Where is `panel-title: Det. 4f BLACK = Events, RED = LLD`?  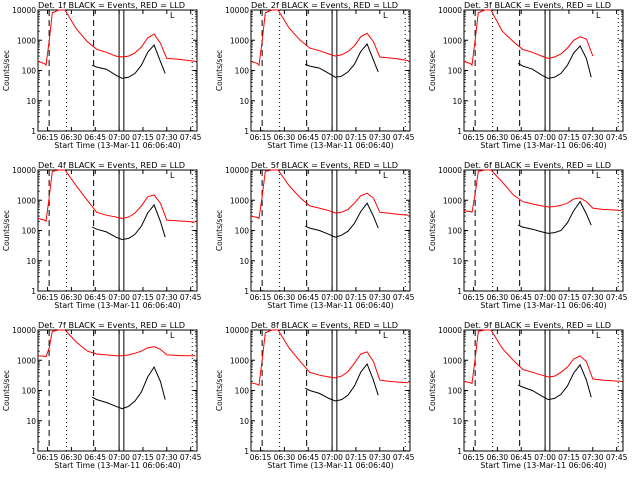 panel-title: Det. 4f BLACK = Events, RED = LLD is located at coordinates (111, 165).